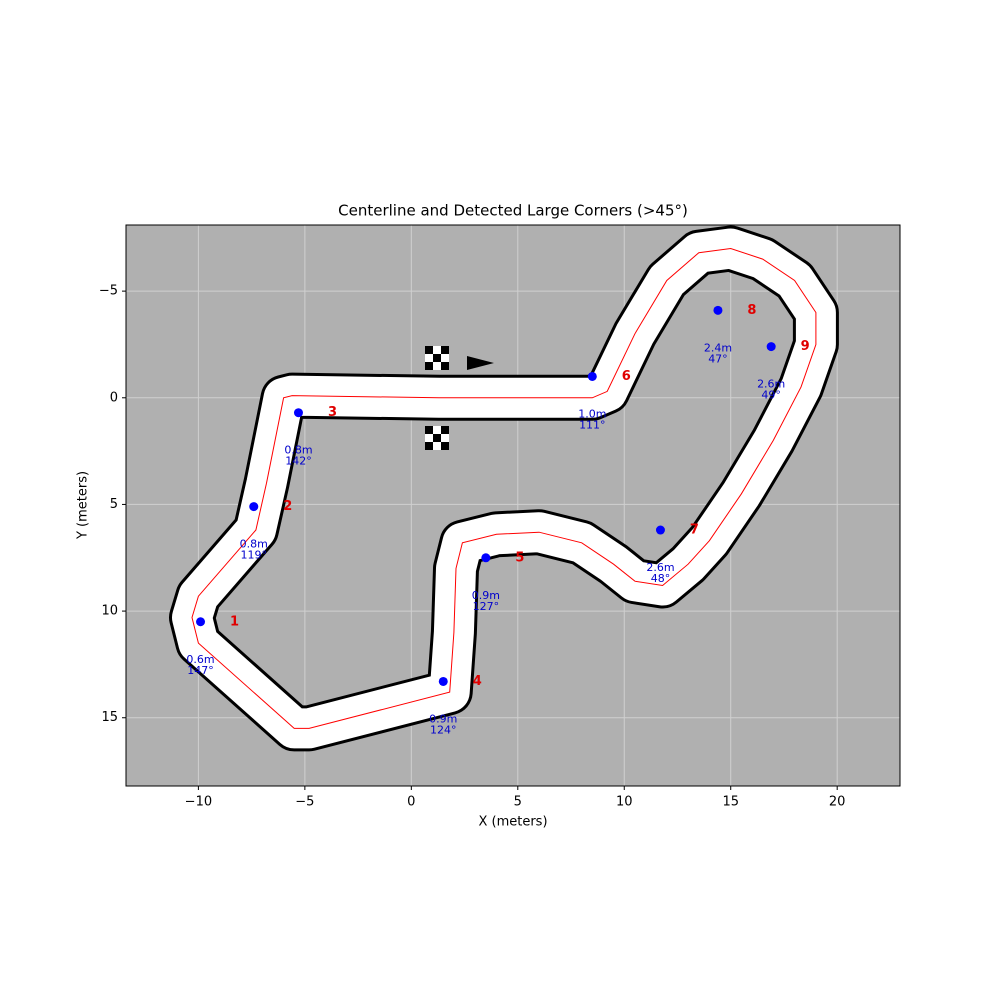 This screenshot has width=1000, height=1000. What do you see at coordinates (519, 557) in the screenshot?
I see `corner-number: 5` at bounding box center [519, 557].